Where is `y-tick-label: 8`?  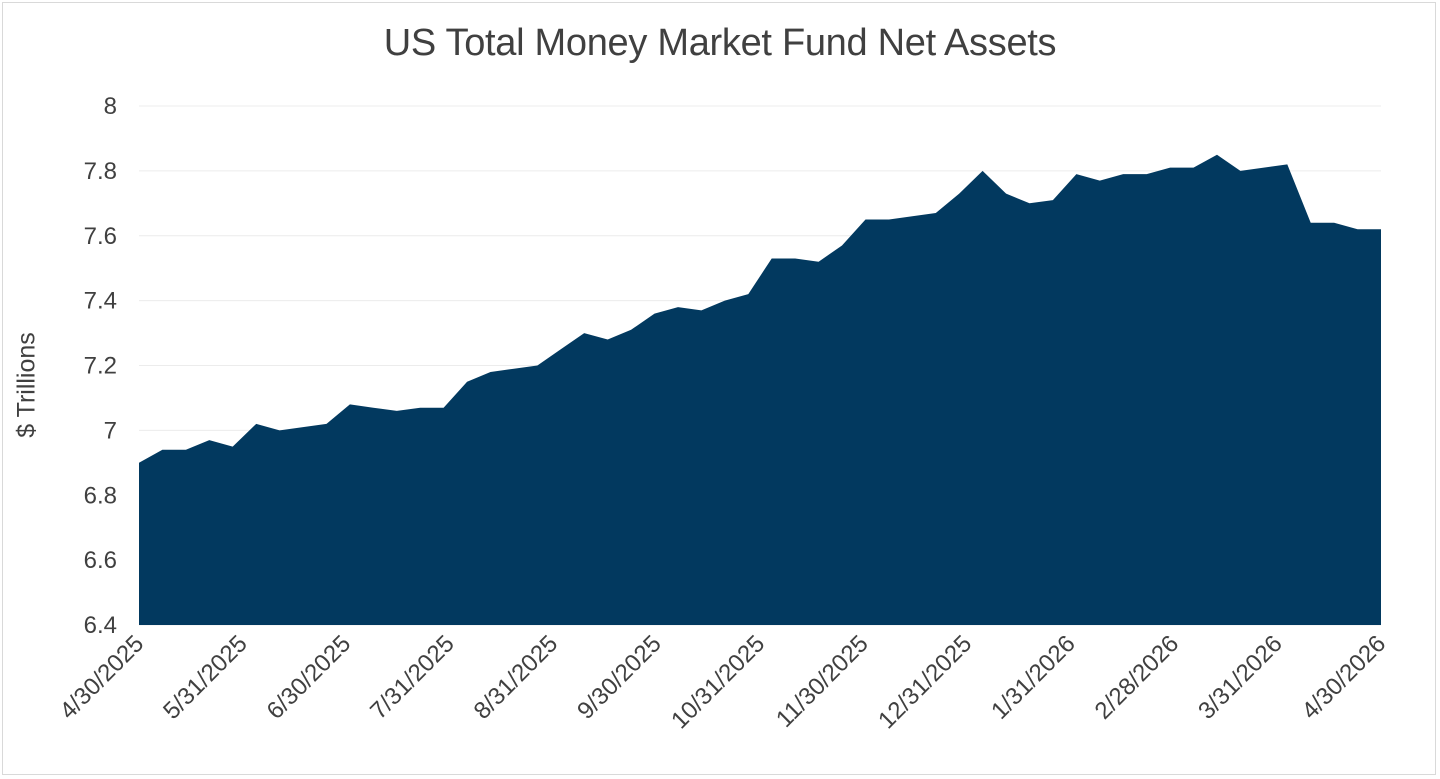
y-tick-label: 8 is located at coordinates (110, 106).